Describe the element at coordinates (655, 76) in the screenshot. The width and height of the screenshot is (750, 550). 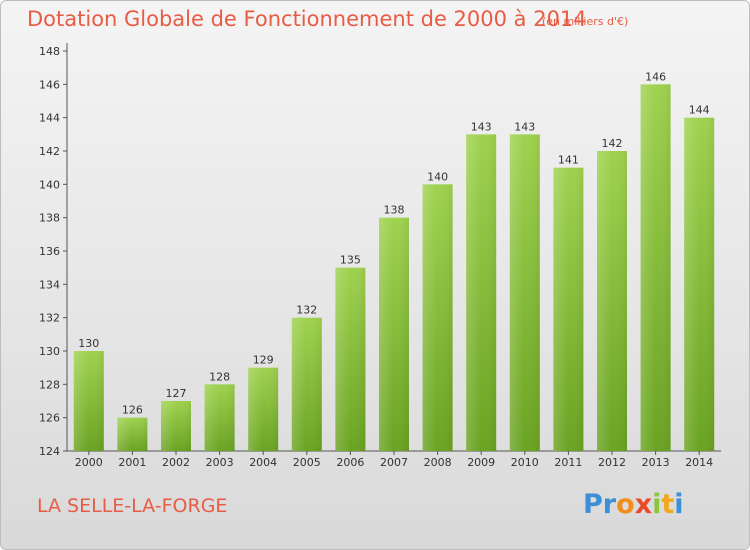
I see `bar-value-label: 146` at that location.